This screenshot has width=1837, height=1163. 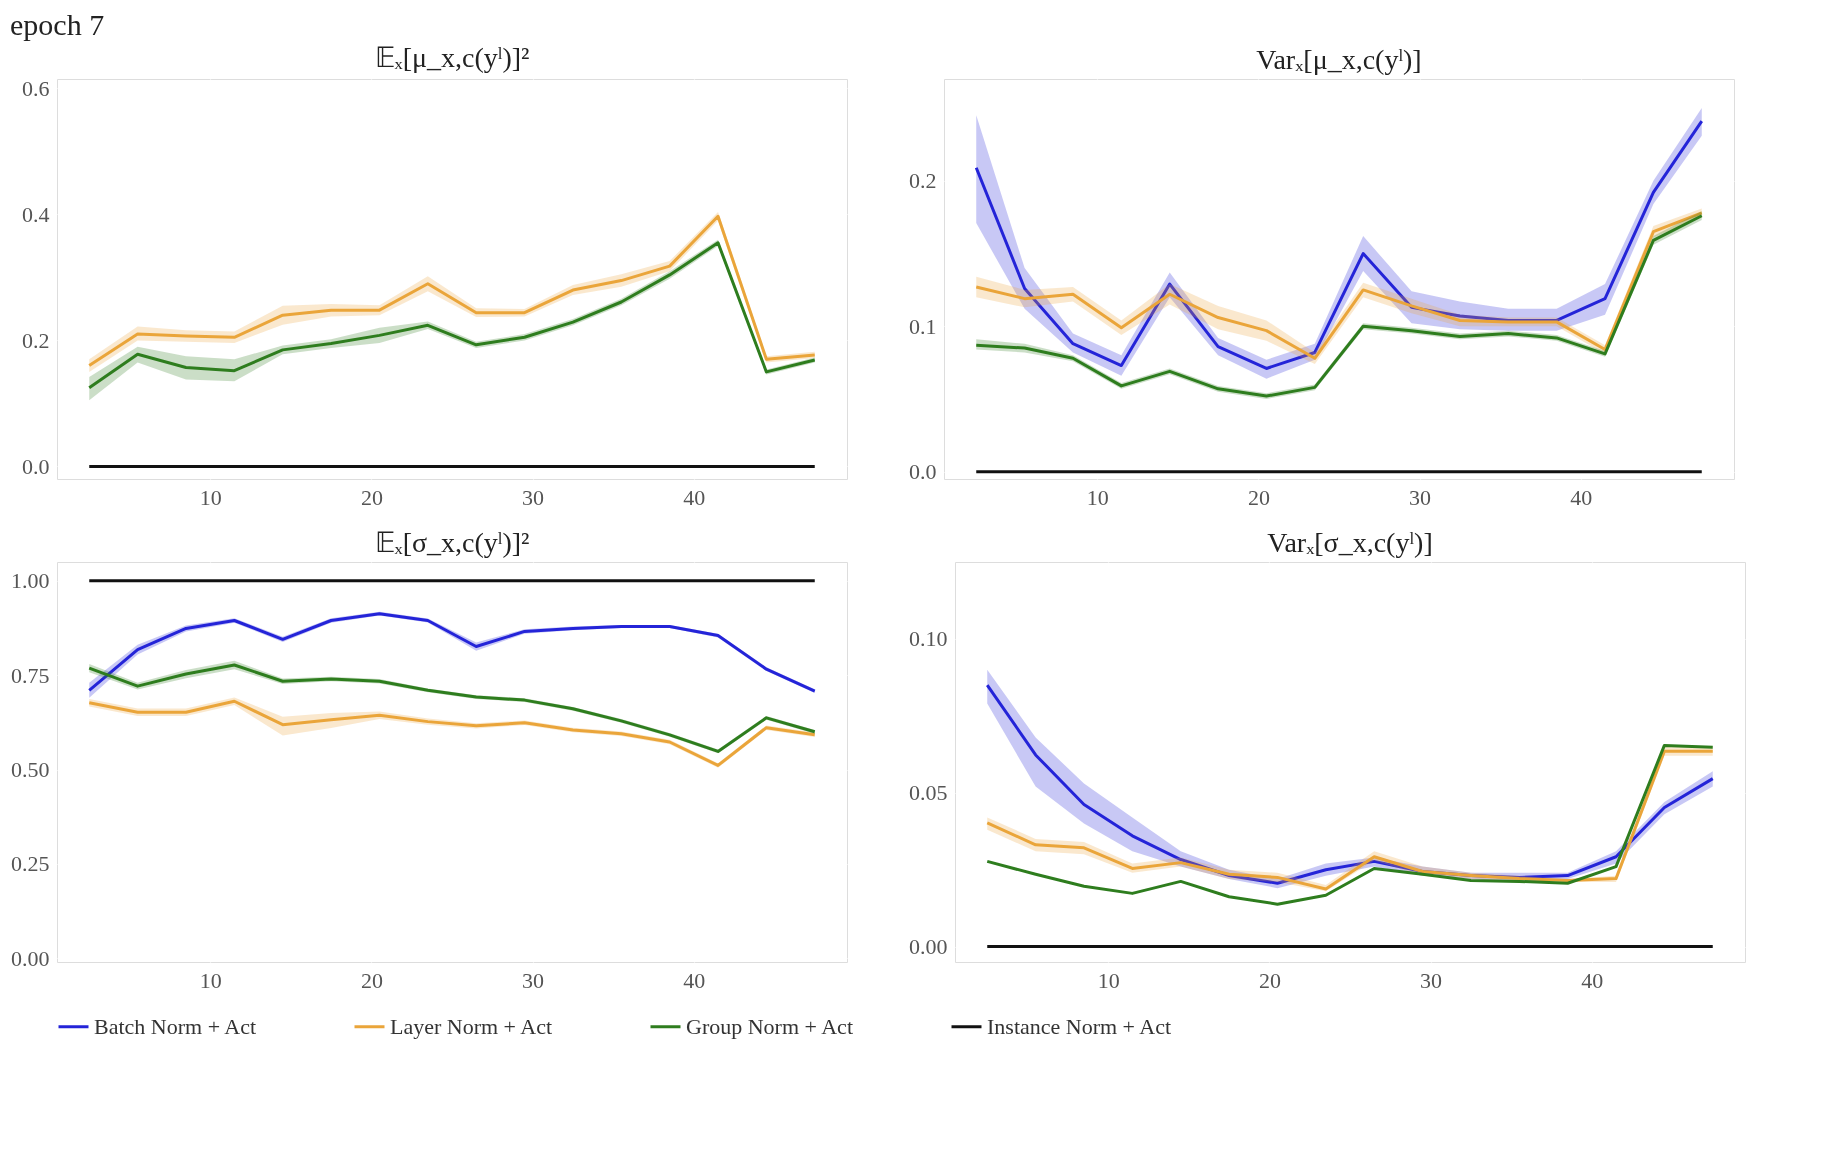 What do you see at coordinates (1339, 59) in the screenshot?
I see `chart-title: Varₓ[μ_x,c(yˡ)]` at bounding box center [1339, 59].